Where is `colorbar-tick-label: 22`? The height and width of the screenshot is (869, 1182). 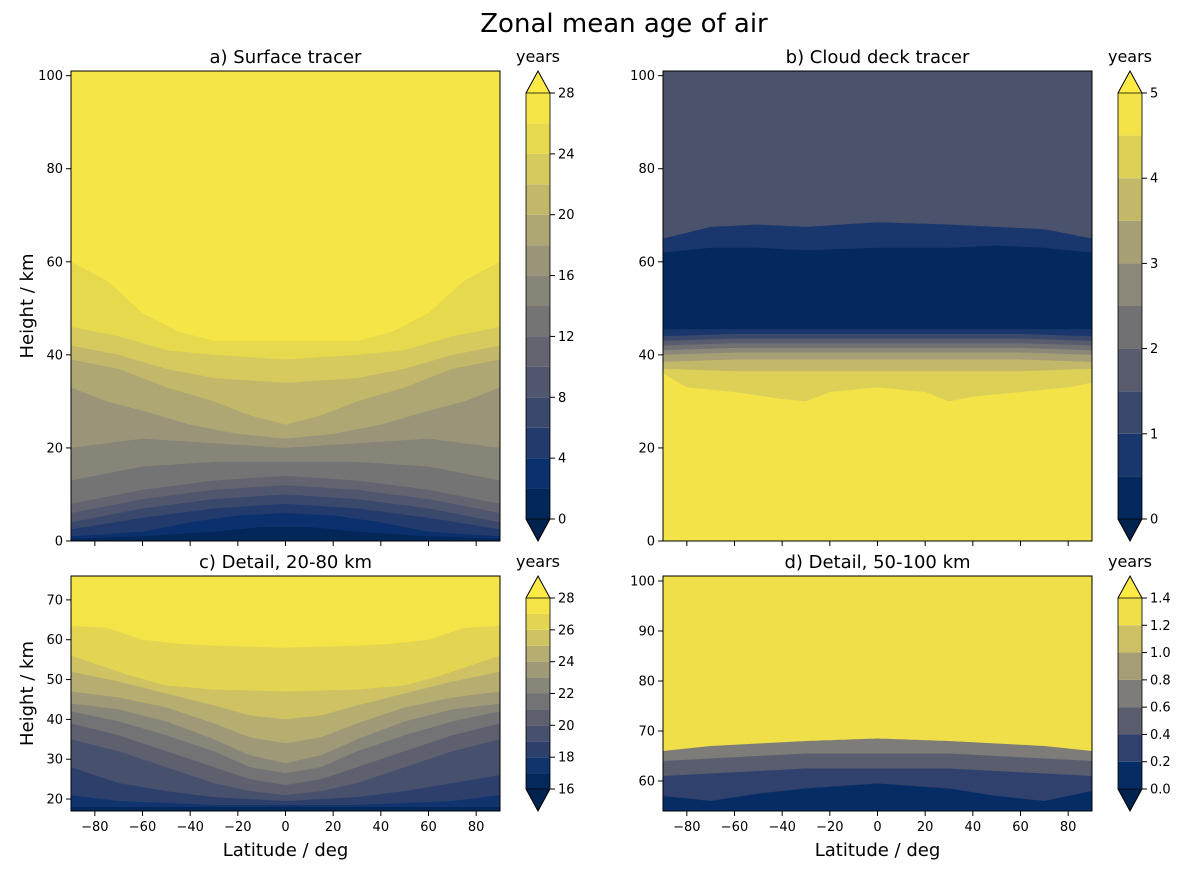
colorbar-tick-label: 22 is located at coordinates (566, 694).